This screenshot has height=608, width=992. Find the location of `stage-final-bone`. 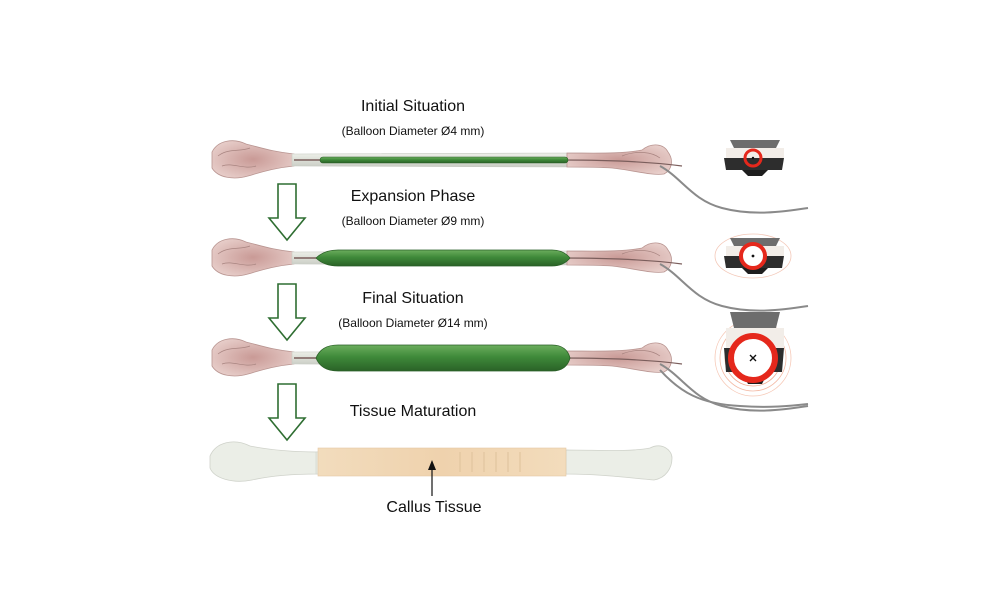

stage-final-bone is located at coordinates (510, 374).